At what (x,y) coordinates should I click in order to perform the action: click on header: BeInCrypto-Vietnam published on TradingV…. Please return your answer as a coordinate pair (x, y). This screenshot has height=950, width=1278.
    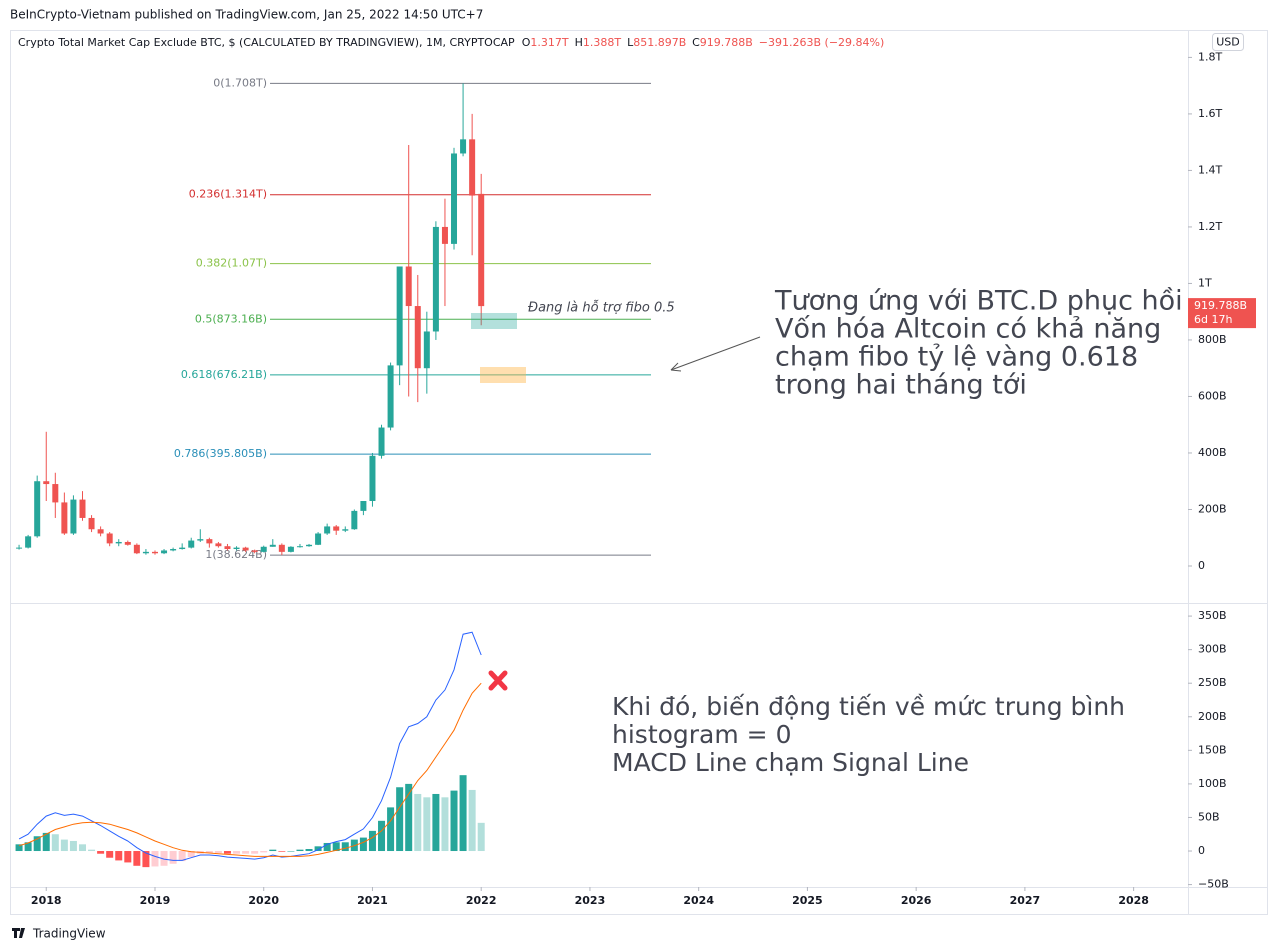
    Looking at the image, I should click on (246, 15).